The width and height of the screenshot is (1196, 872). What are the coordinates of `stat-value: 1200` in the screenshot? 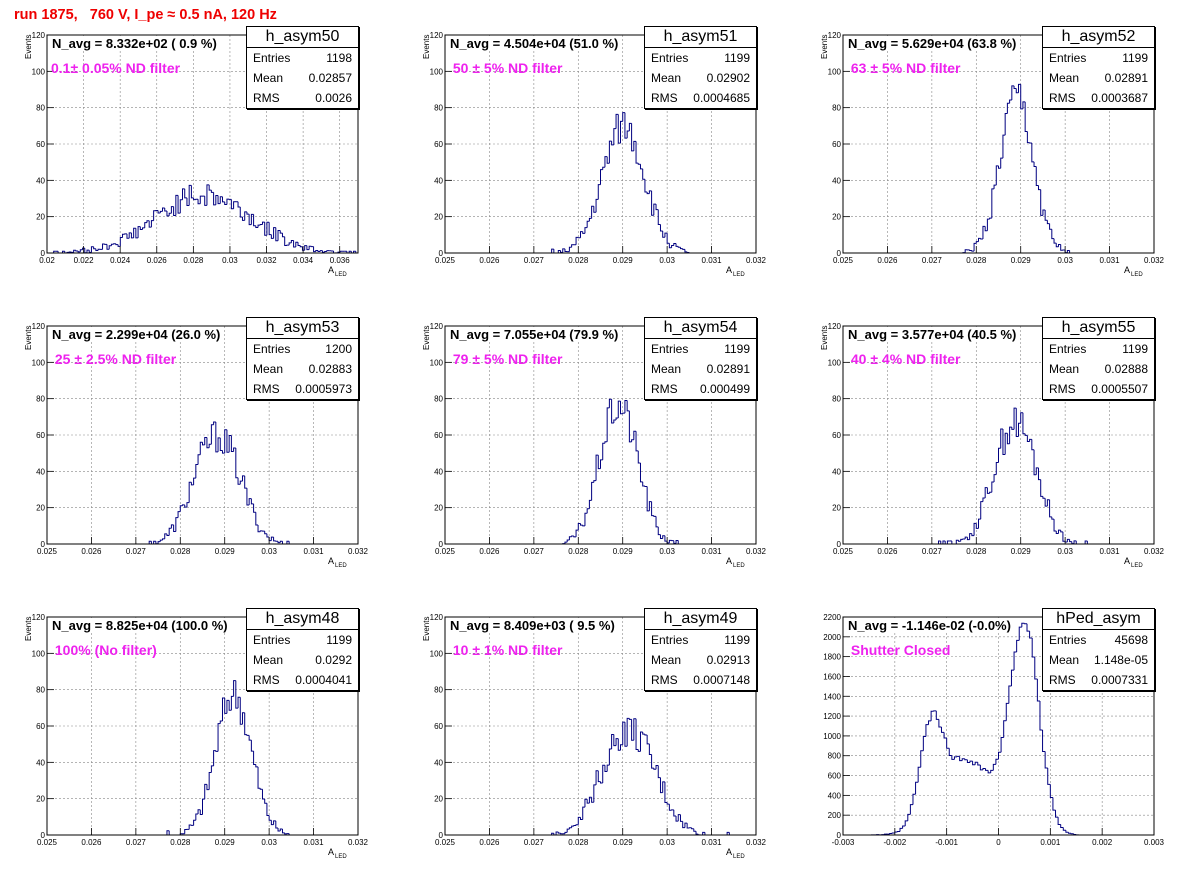 It's located at (338, 349).